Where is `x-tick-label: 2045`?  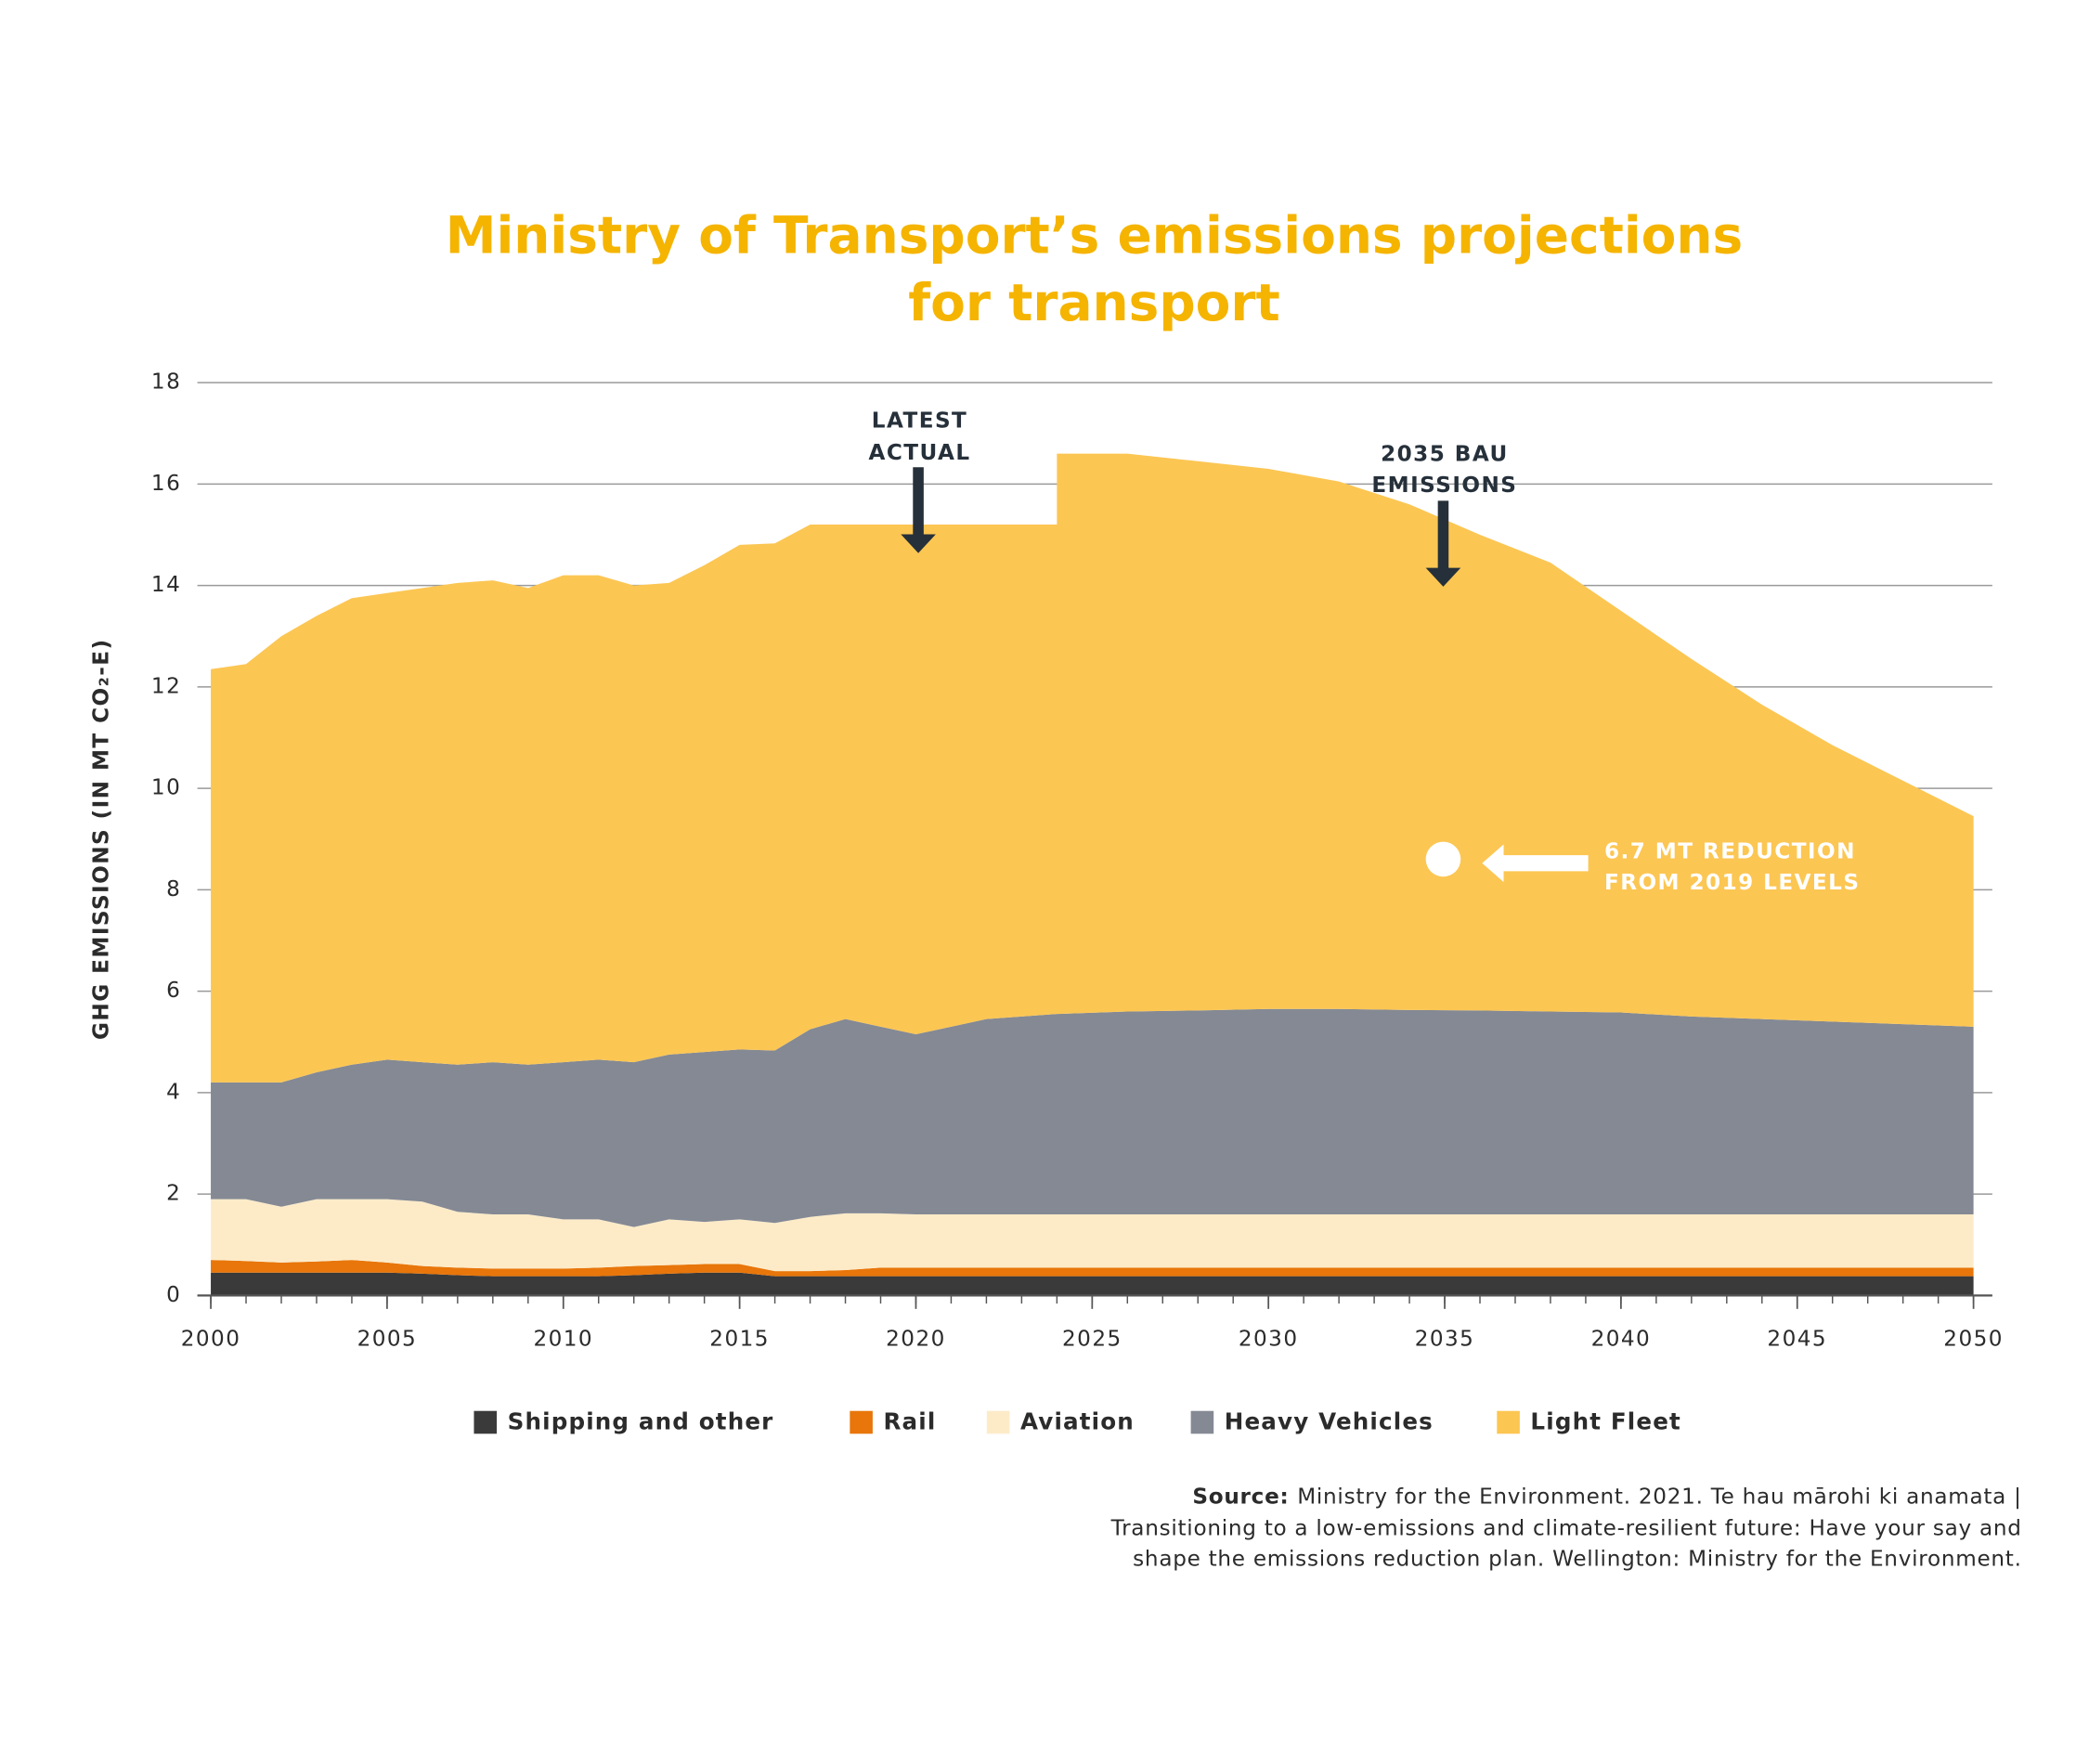
x-tick-label: 2045 is located at coordinates (1797, 1340).